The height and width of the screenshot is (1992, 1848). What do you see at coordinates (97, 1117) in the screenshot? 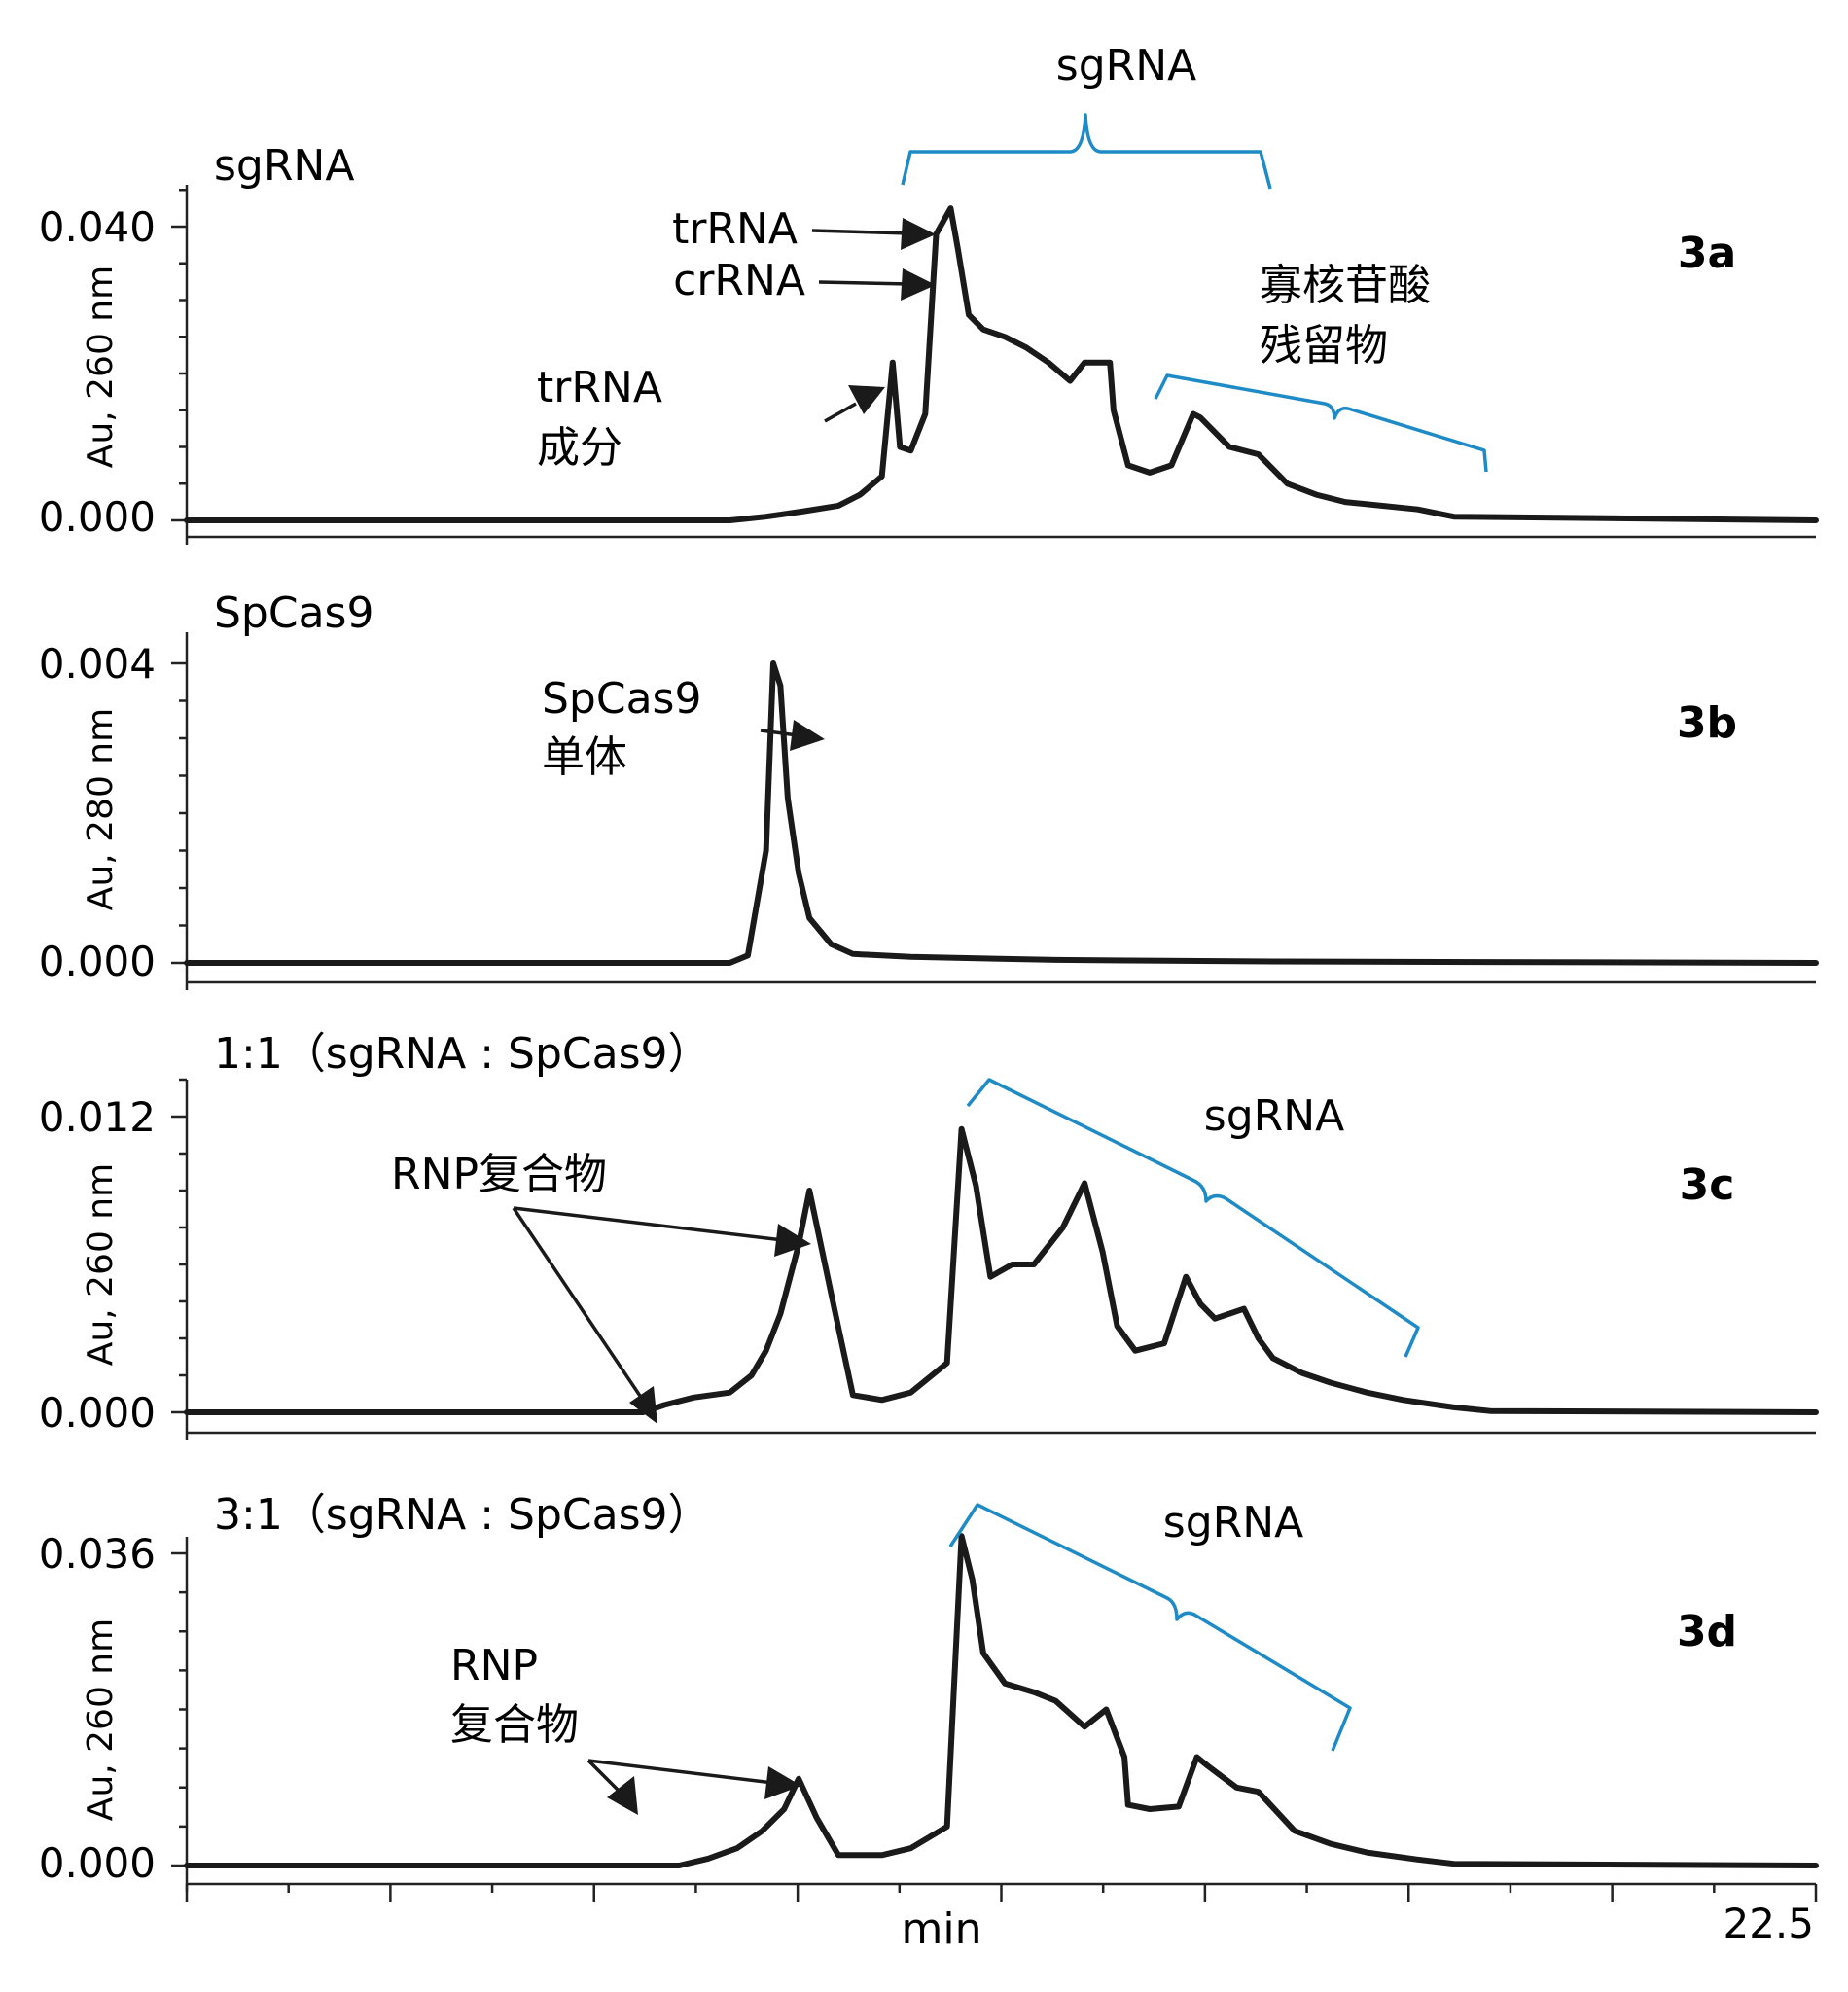
I see `y-tick-label-3c-1: 0.012` at bounding box center [97, 1117].